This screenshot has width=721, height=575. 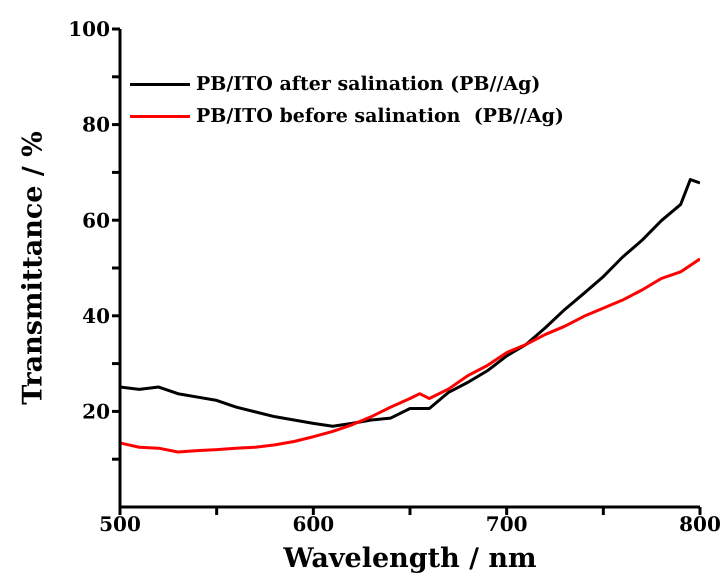 What do you see at coordinates (313, 524) in the screenshot?
I see `x-tick-label: 600` at bounding box center [313, 524].